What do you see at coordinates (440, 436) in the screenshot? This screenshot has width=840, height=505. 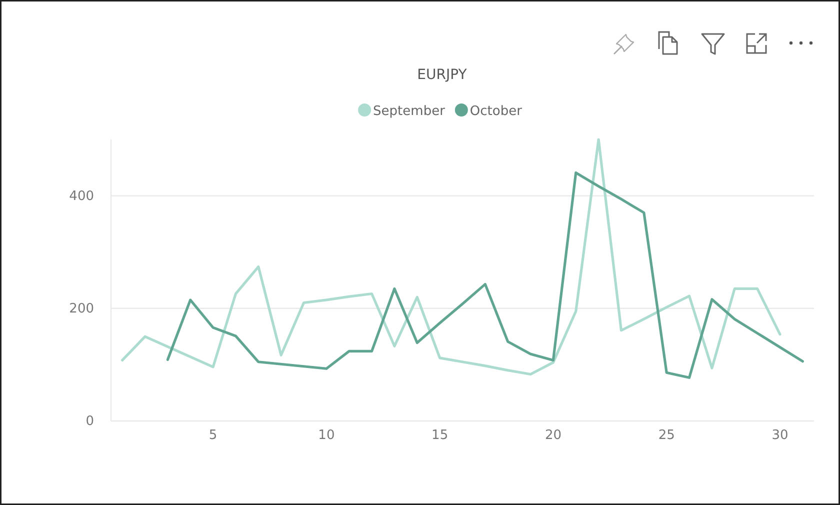 I see `x-tick-label: 15` at bounding box center [440, 436].